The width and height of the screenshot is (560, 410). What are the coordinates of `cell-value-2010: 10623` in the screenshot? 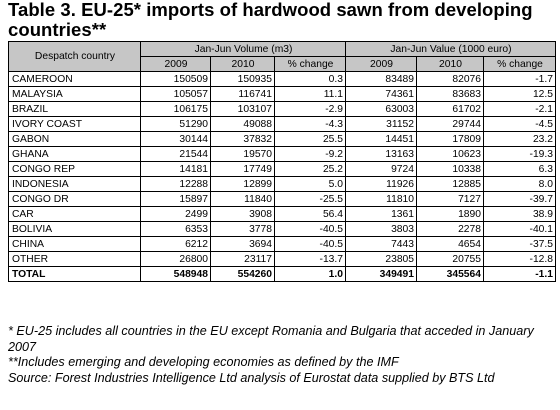 It's located at (450, 154).